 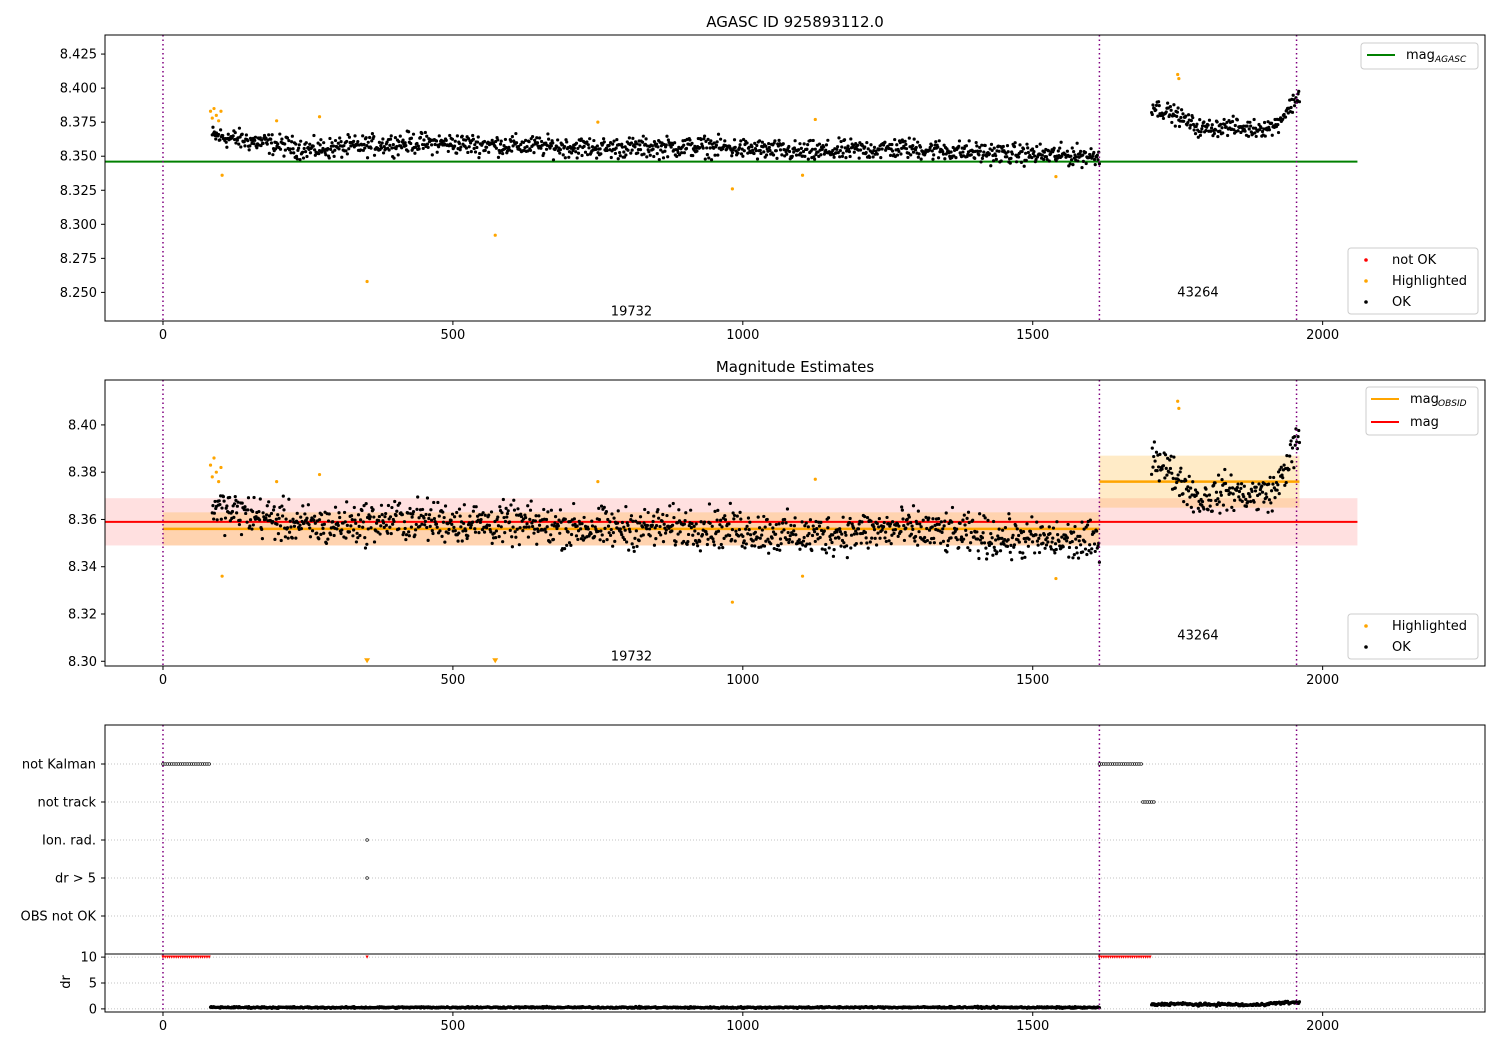 I want to click on y-tick-label: 8.250, so click(x=78, y=293).